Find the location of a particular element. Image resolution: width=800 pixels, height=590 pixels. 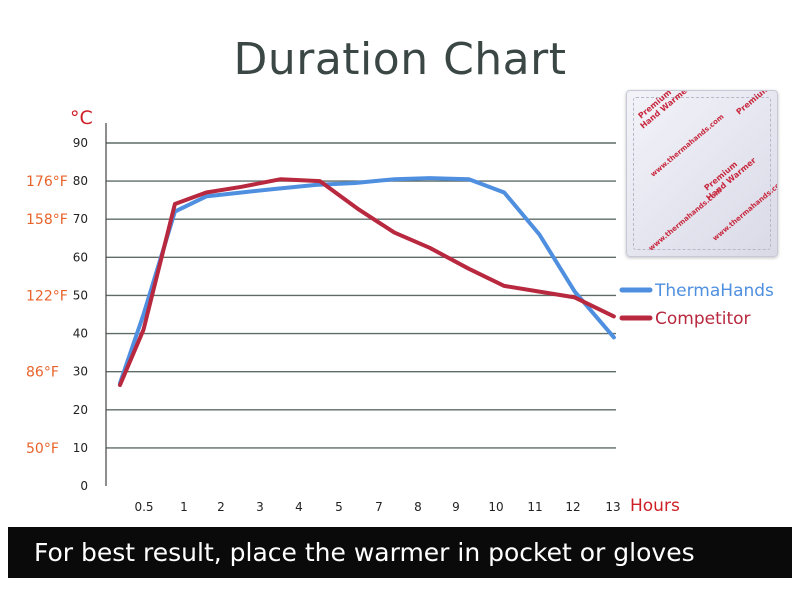

chart-title: Duration Chart is located at coordinates (400, 59).